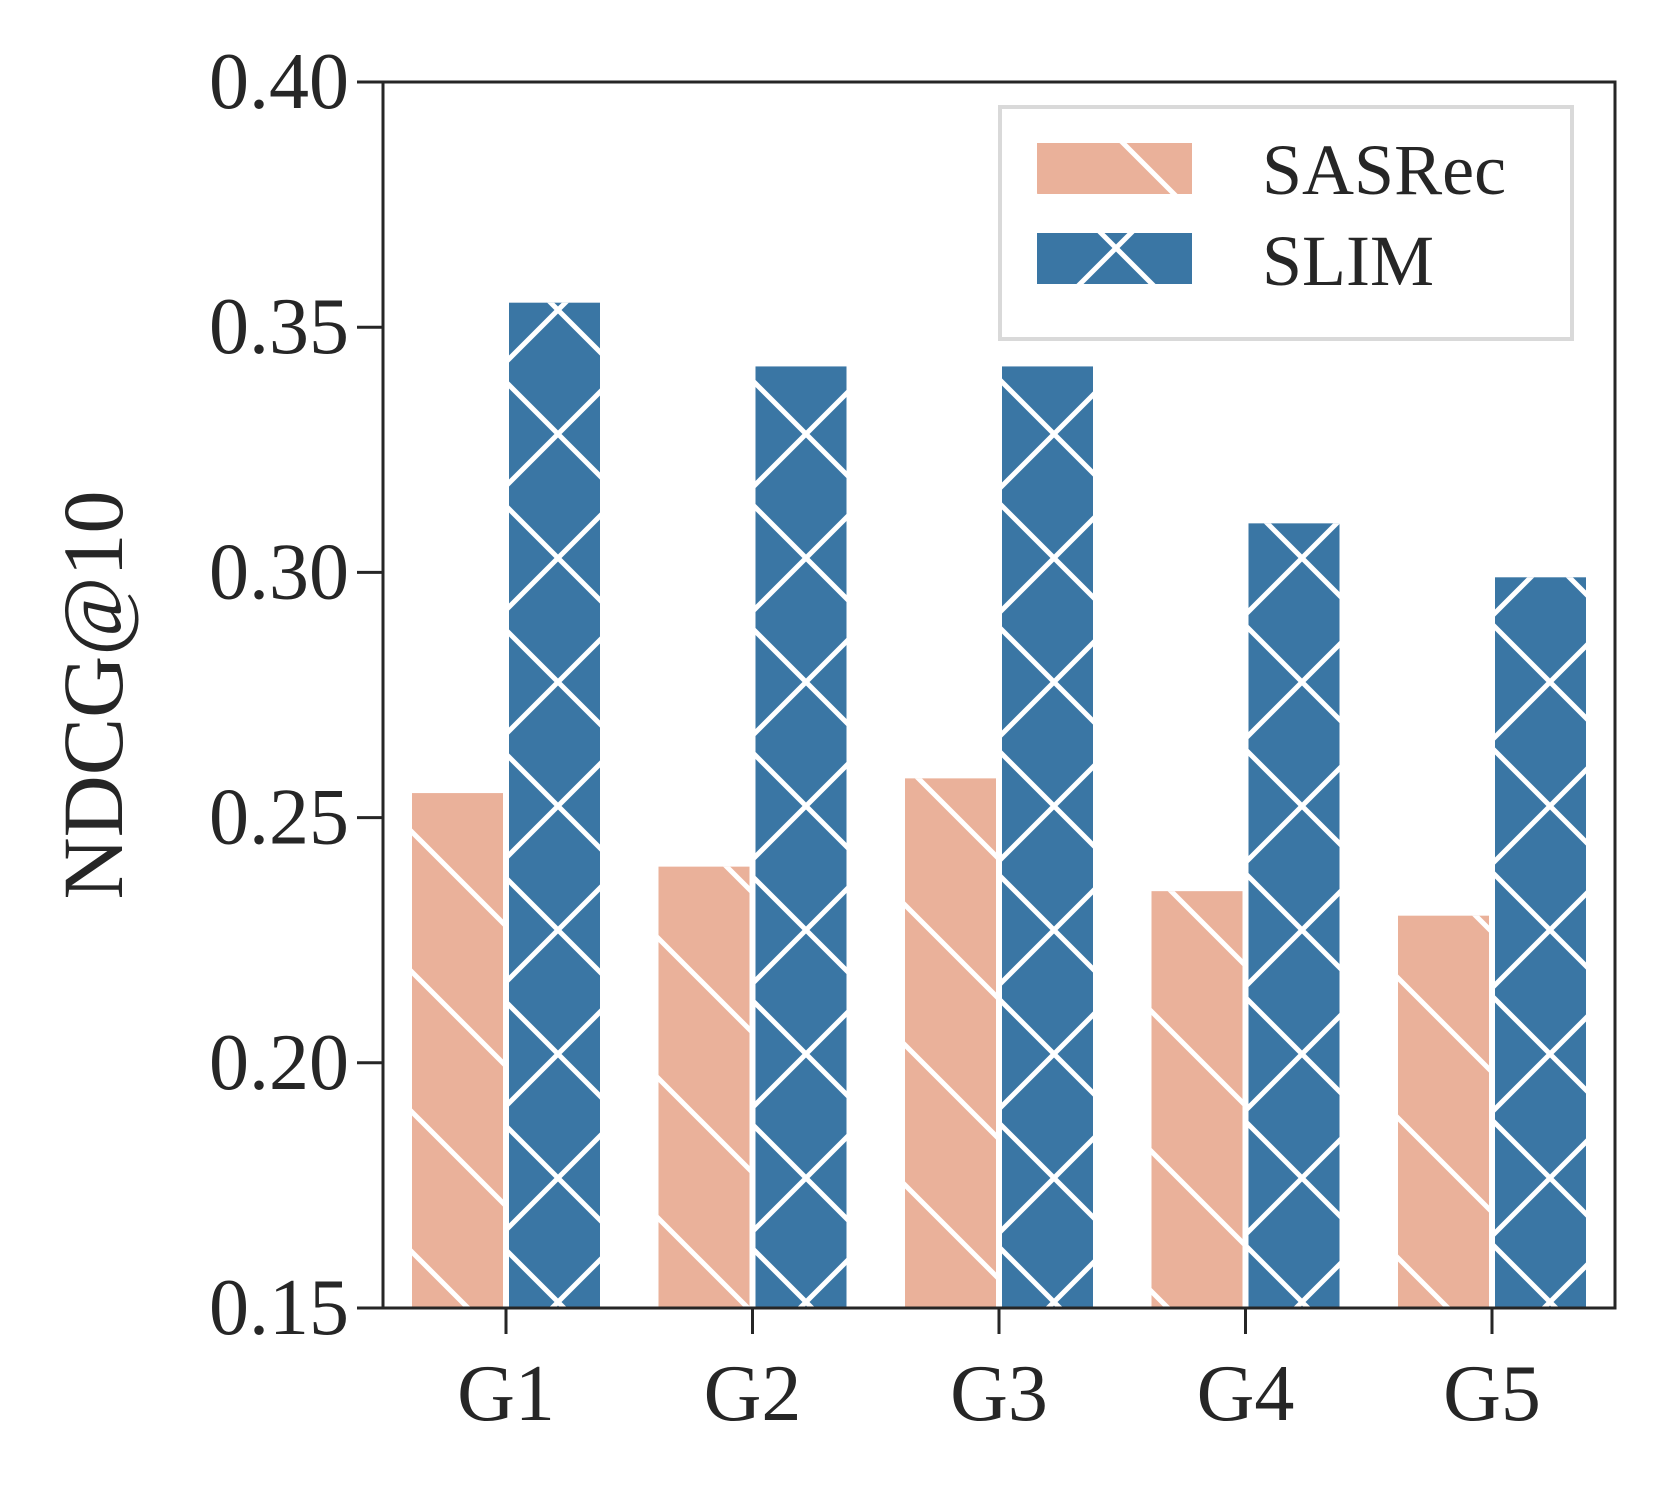 This screenshot has width=1657, height=1488. Describe the element at coordinates (704, 1087) in the screenshot. I see `bar-hatch-sasrec-g2` at that location.